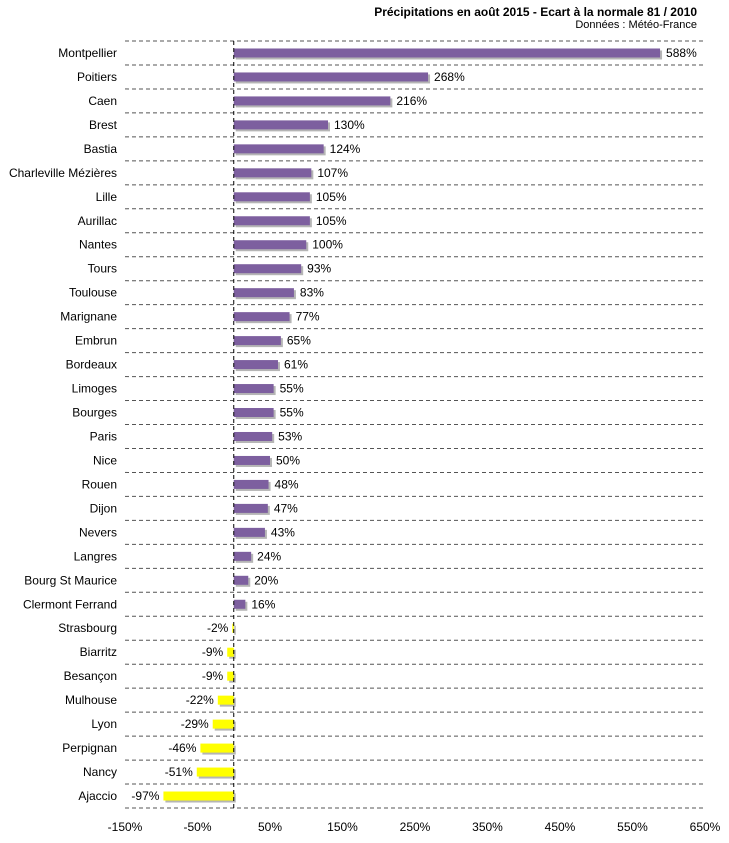  Describe the element at coordinates (312, 293) in the screenshot. I see `value-label: 83%` at that location.